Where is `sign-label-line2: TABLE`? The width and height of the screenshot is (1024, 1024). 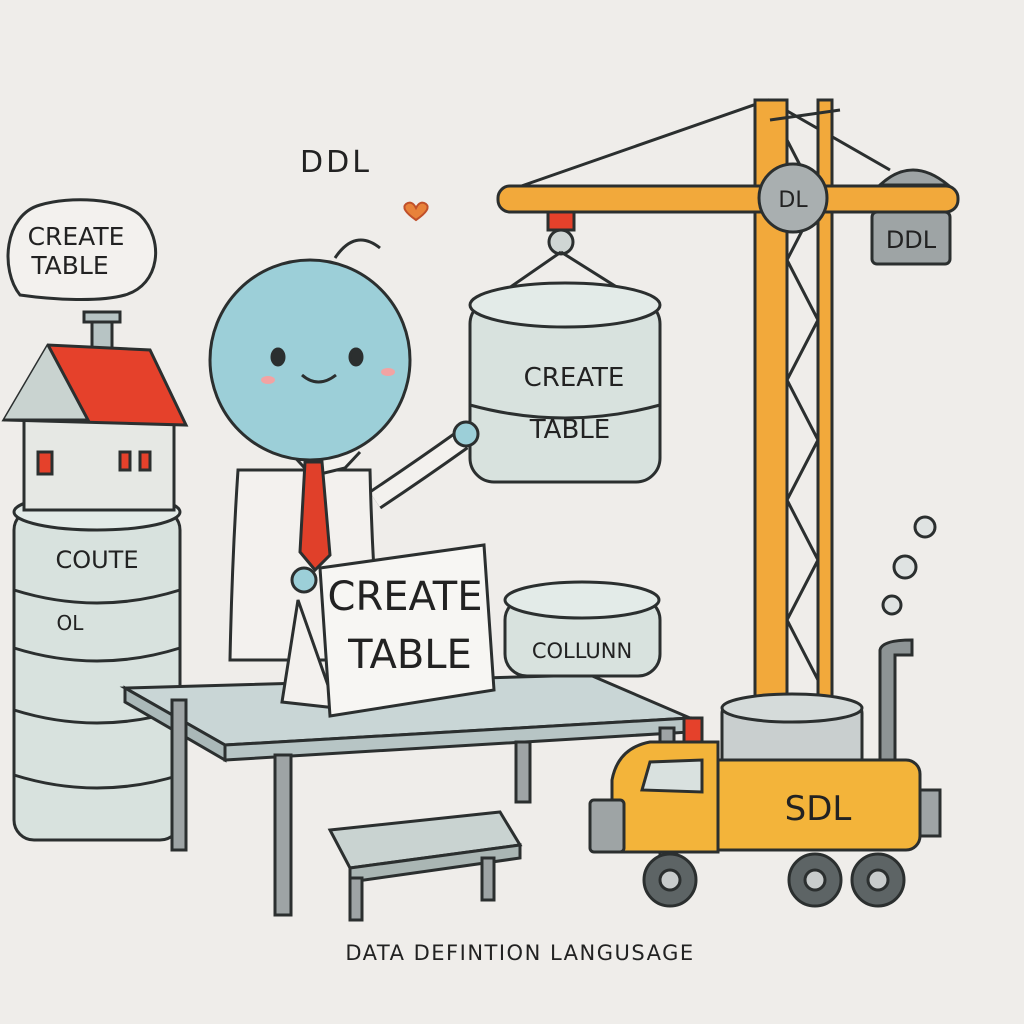 sign-label-line2: TABLE is located at coordinates (409, 655).